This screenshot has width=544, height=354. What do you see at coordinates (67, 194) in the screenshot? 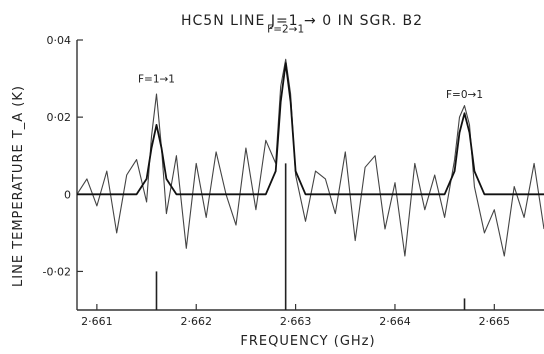
I see `y-tick-label: 0` at bounding box center [67, 194].